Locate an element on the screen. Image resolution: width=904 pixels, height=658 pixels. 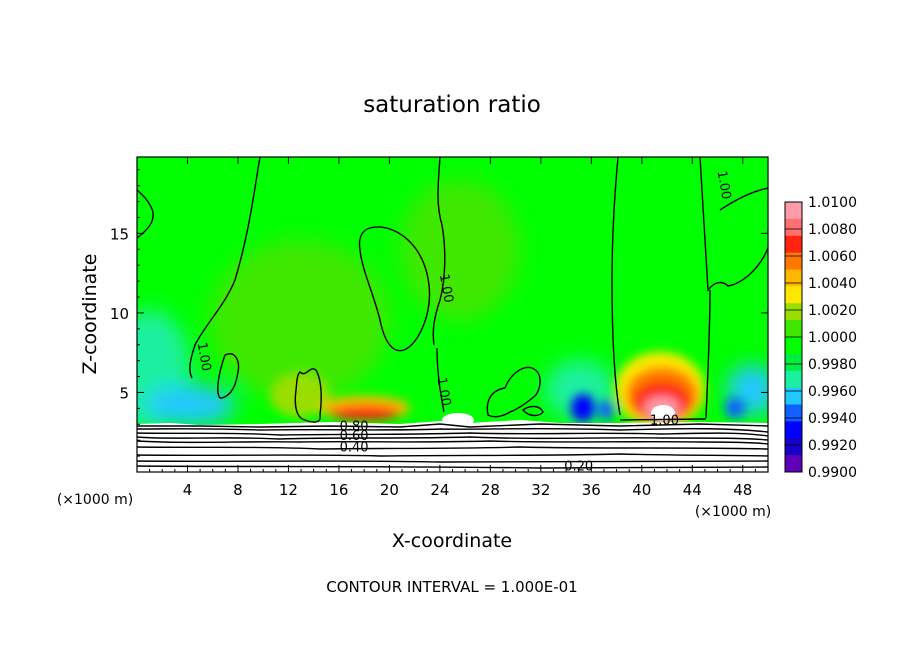
x-tick-label: 48 is located at coordinates (742, 490).